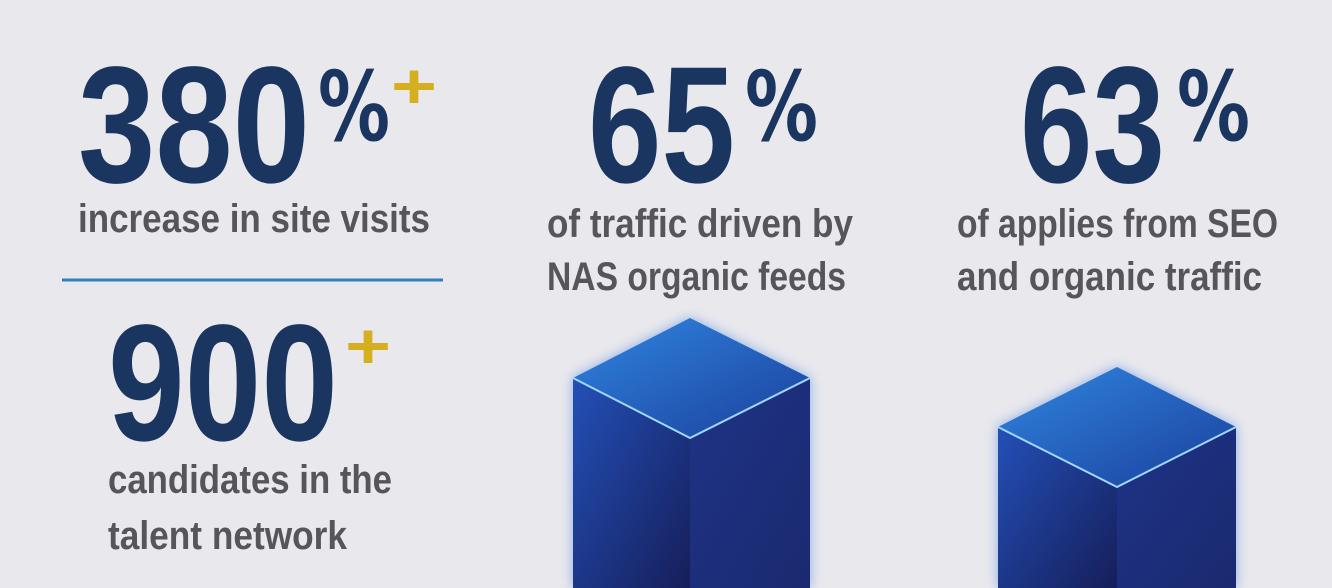 This screenshot has width=1332, height=588. I want to click on stat-value: 63, so click(1092, 125).